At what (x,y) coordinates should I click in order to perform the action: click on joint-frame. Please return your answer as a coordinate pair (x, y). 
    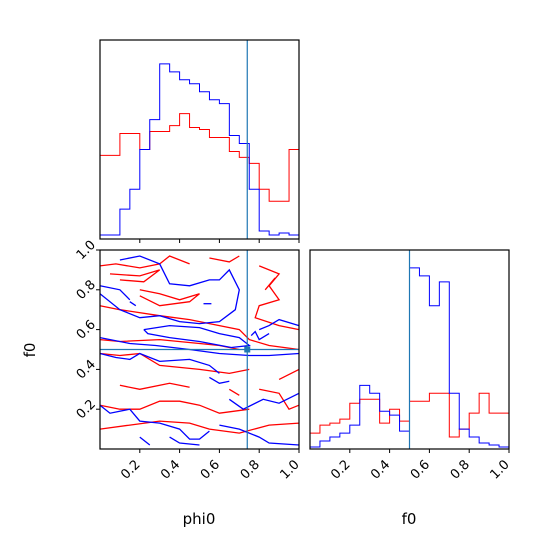
    Looking at the image, I should click on (199, 349).